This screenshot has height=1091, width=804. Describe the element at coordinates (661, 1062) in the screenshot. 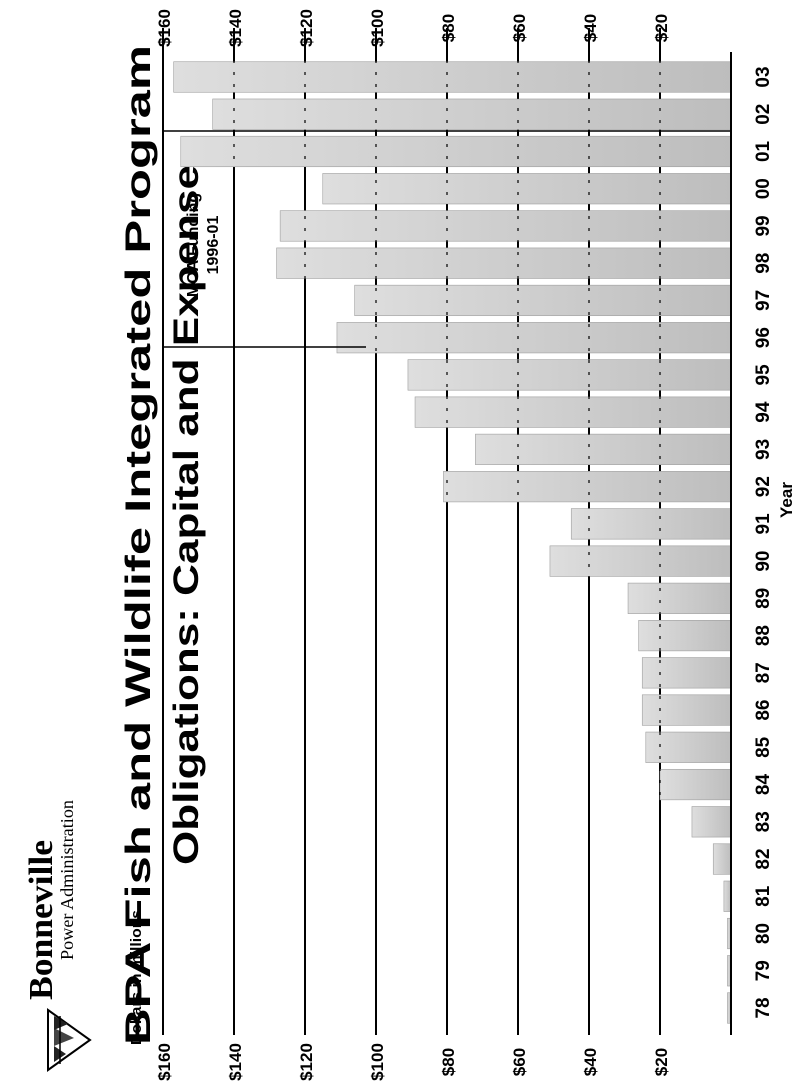

I see `ytick-left-group: $20` at that location.